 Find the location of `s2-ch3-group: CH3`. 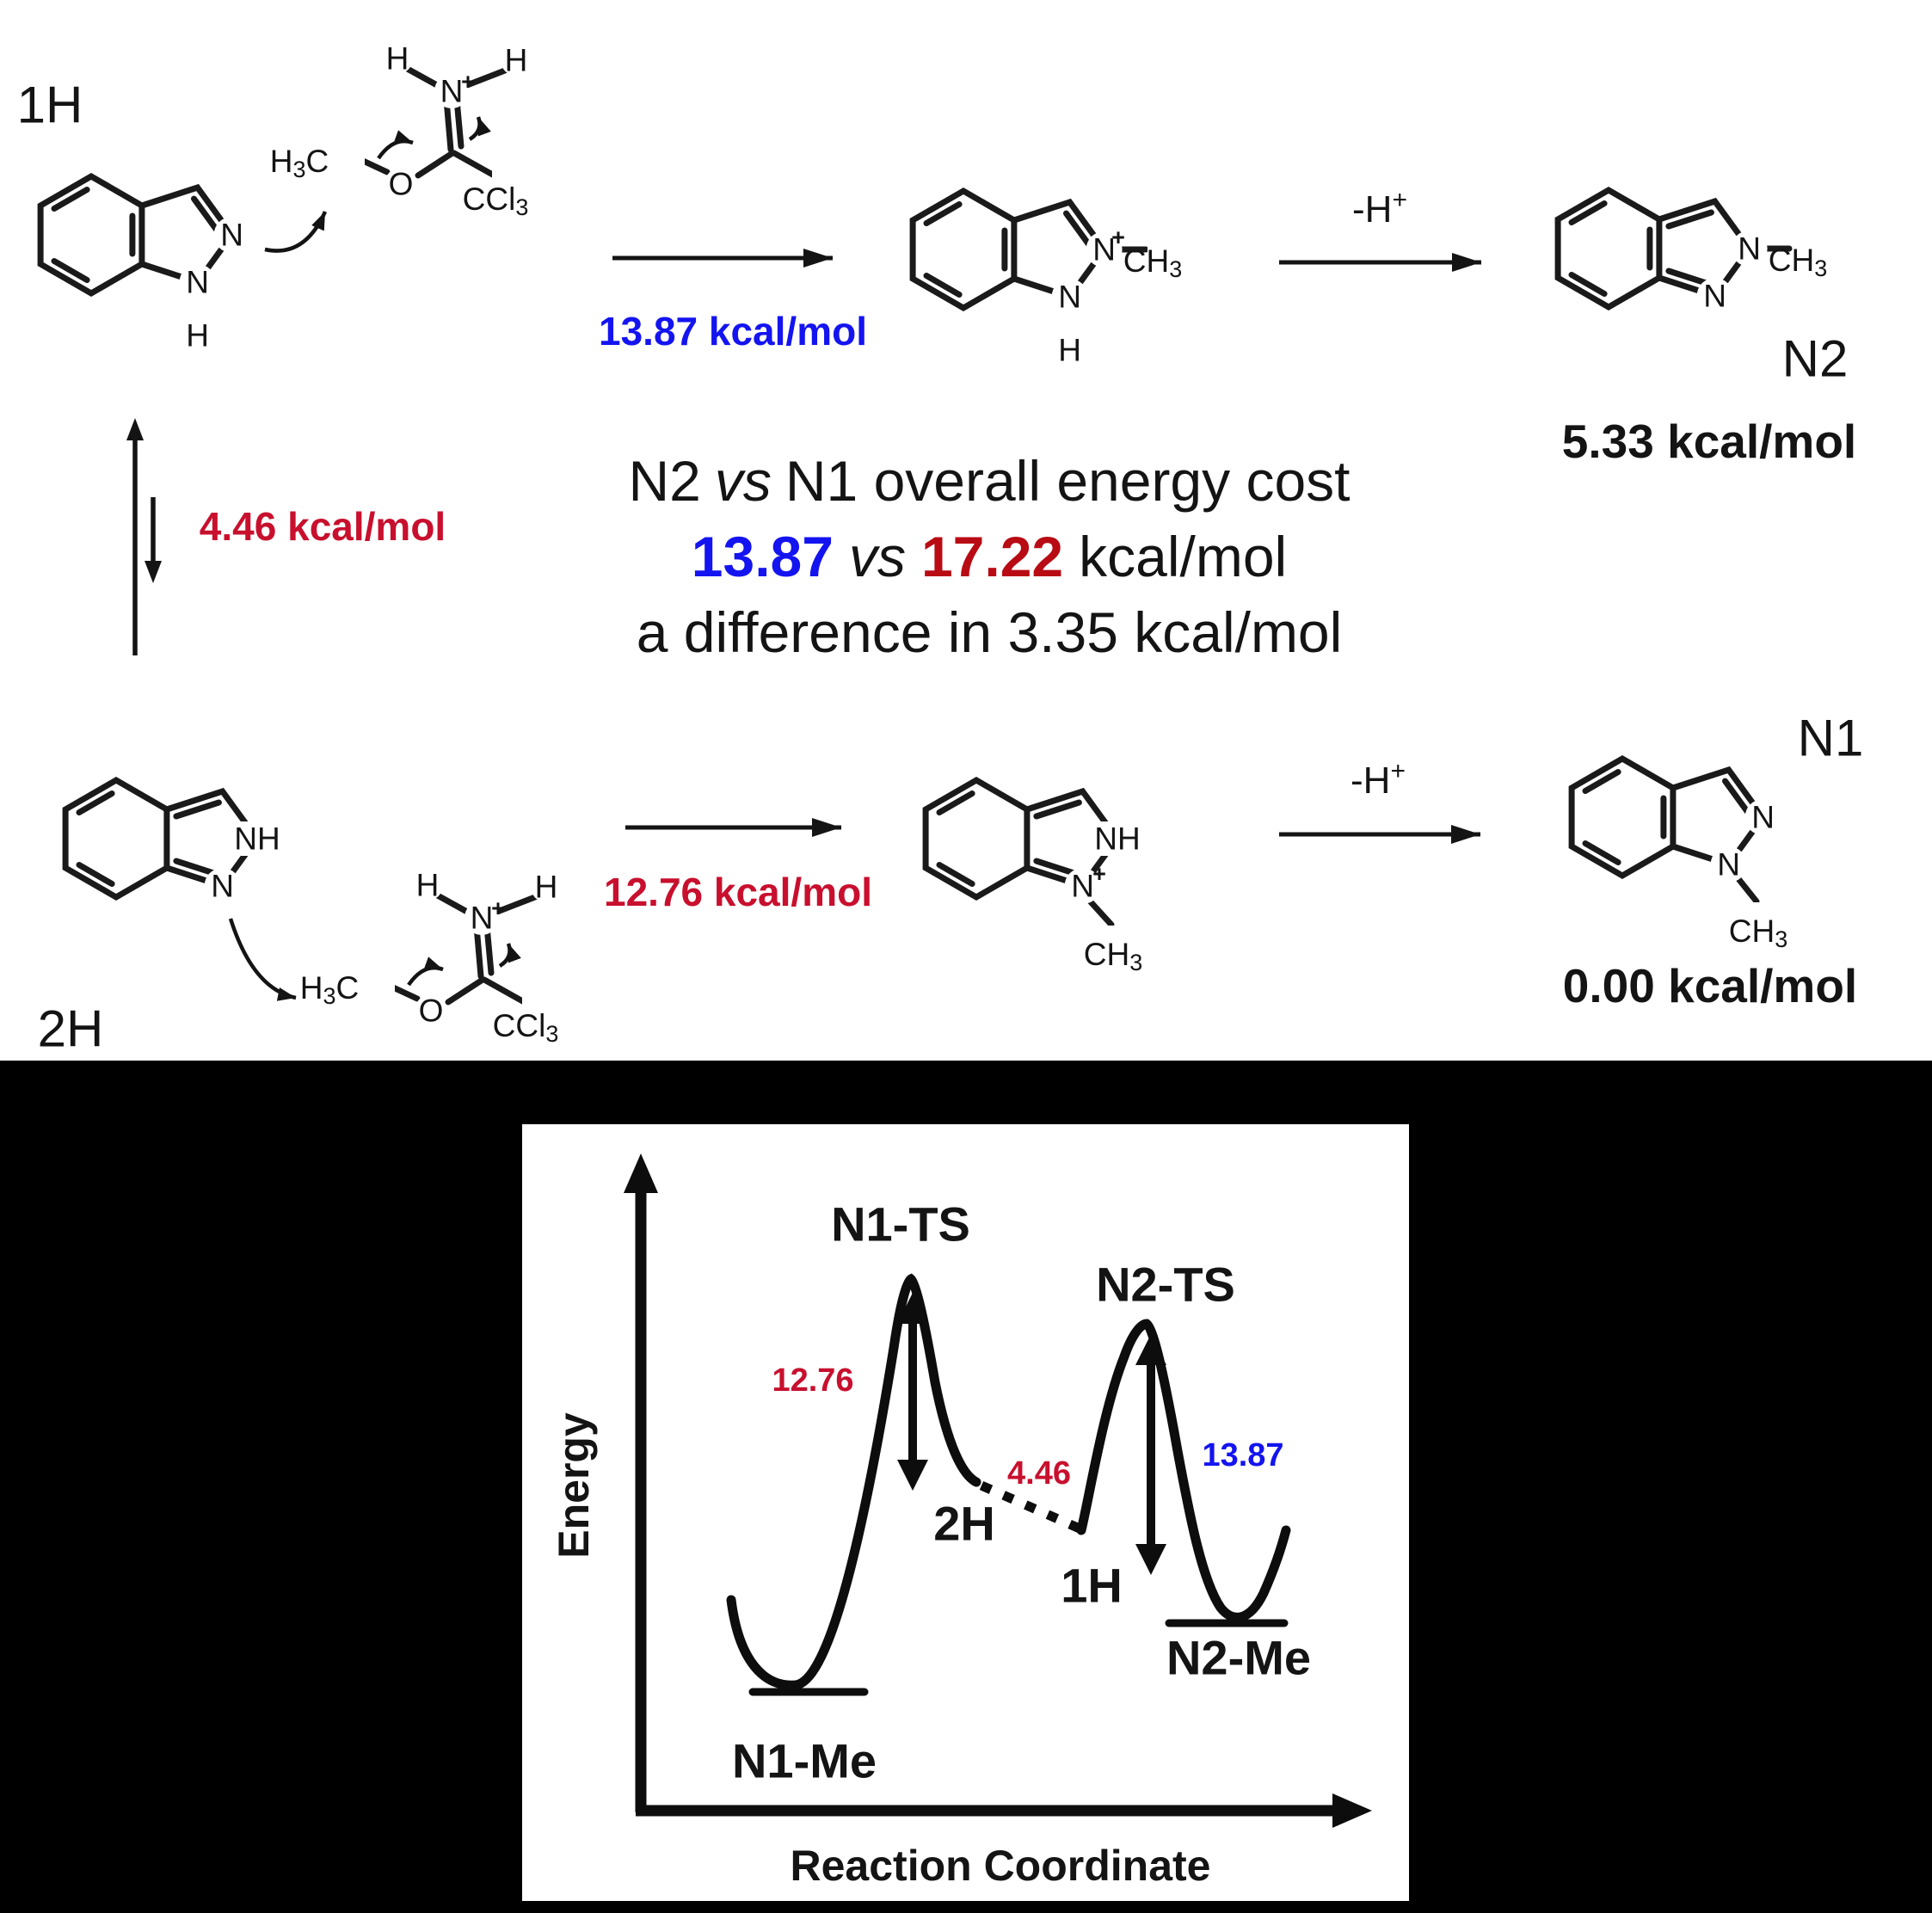

s2-ch3-group: CH3 is located at coordinates (1153, 263).